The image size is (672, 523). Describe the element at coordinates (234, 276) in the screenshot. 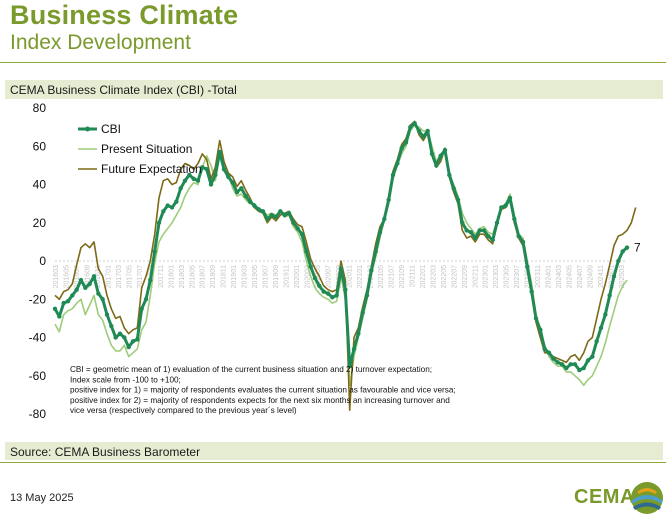

I see `x-tick-label: 201901` at that location.